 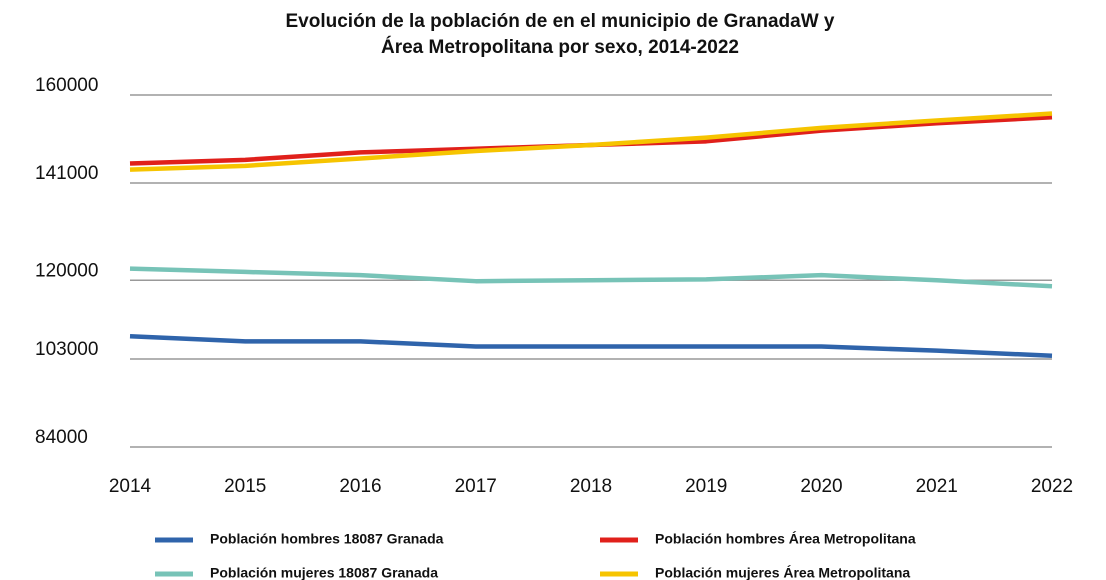 What do you see at coordinates (66, 270) in the screenshot?
I see `y-tick-label: 120000` at bounding box center [66, 270].